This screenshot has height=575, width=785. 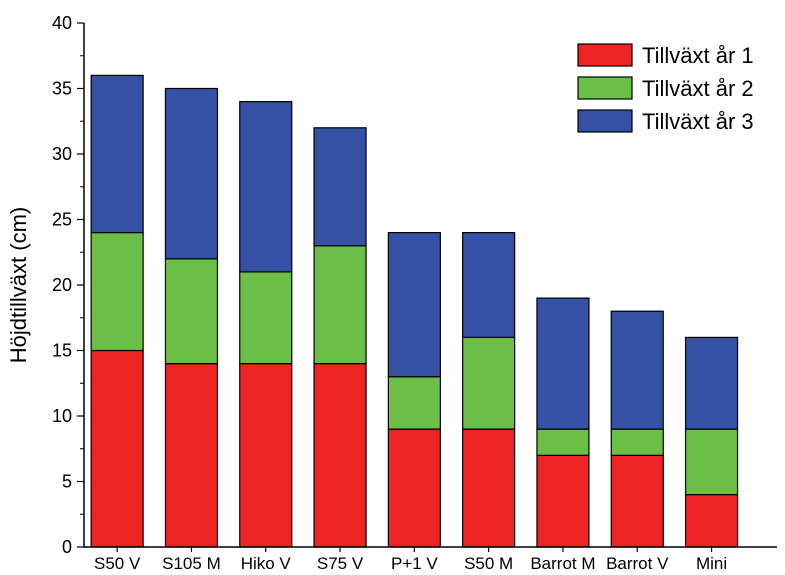 I want to click on legend: Tillväxt år 1 Tillväxt år 2 Tillväxt år 3, so click(x=665, y=88).